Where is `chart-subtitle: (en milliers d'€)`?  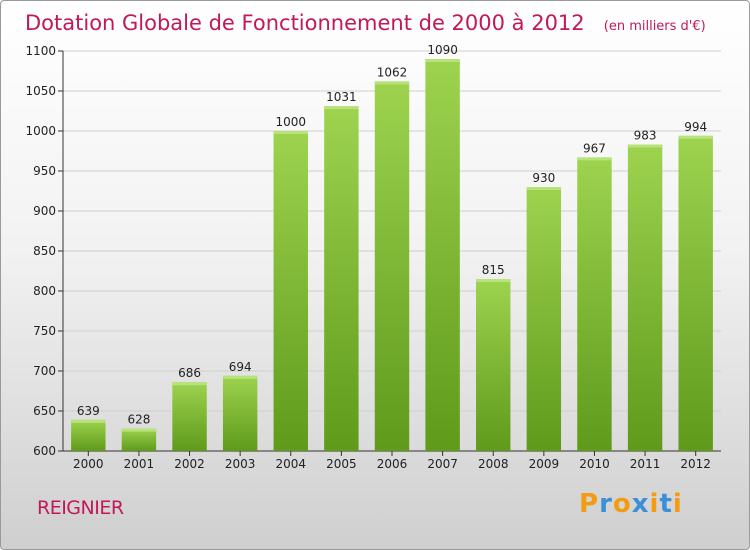
chart-subtitle: (en milliers d'€) is located at coordinates (654, 26).